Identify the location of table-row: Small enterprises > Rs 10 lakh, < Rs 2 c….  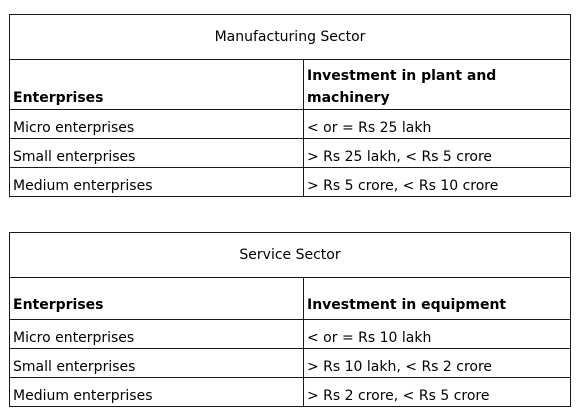
(290, 363).